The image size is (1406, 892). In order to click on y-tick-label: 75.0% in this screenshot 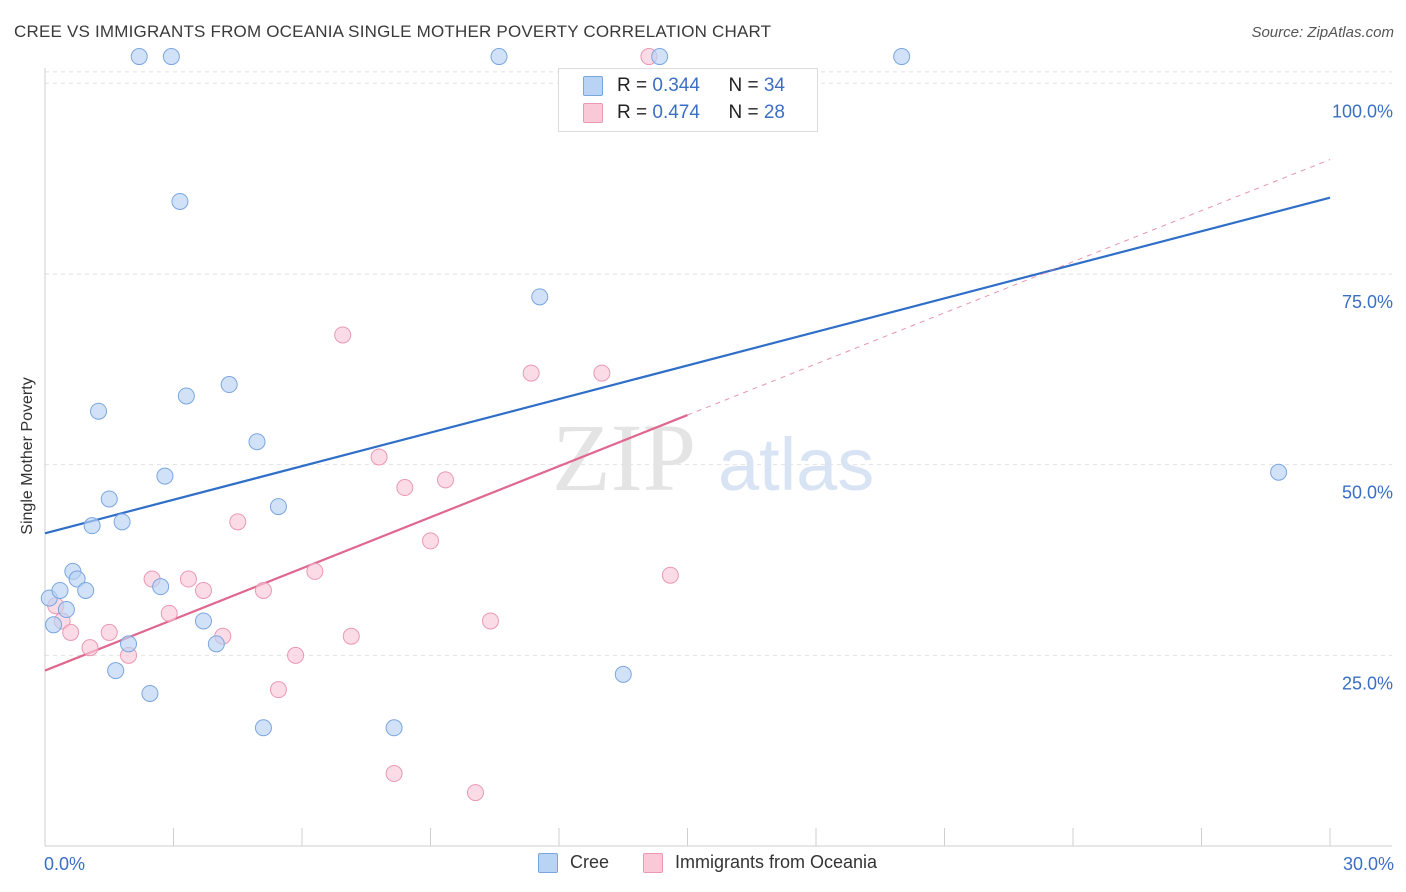, I will do `click(1367, 302)`.